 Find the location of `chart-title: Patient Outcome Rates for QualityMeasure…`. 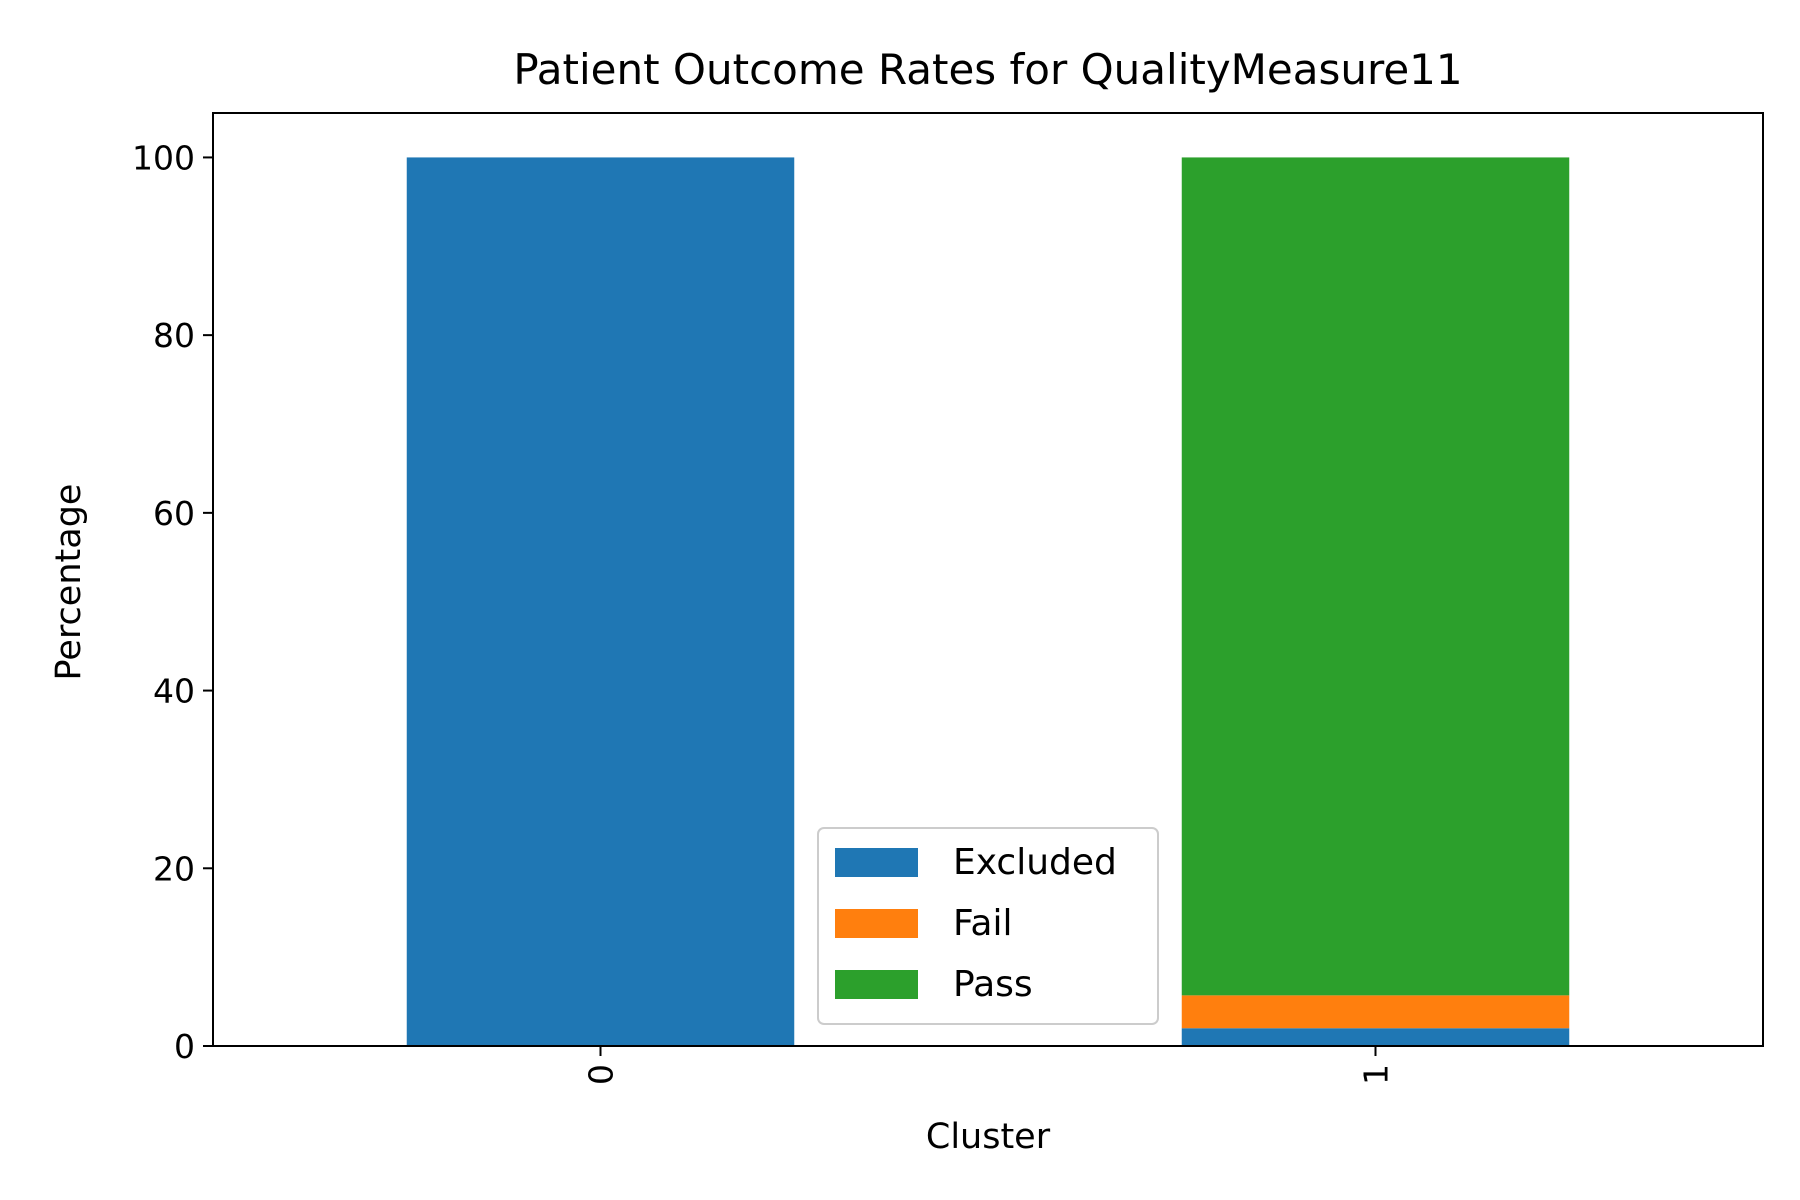

chart-title: Patient Outcome Rates for QualityMeasure… is located at coordinates (987, 69).